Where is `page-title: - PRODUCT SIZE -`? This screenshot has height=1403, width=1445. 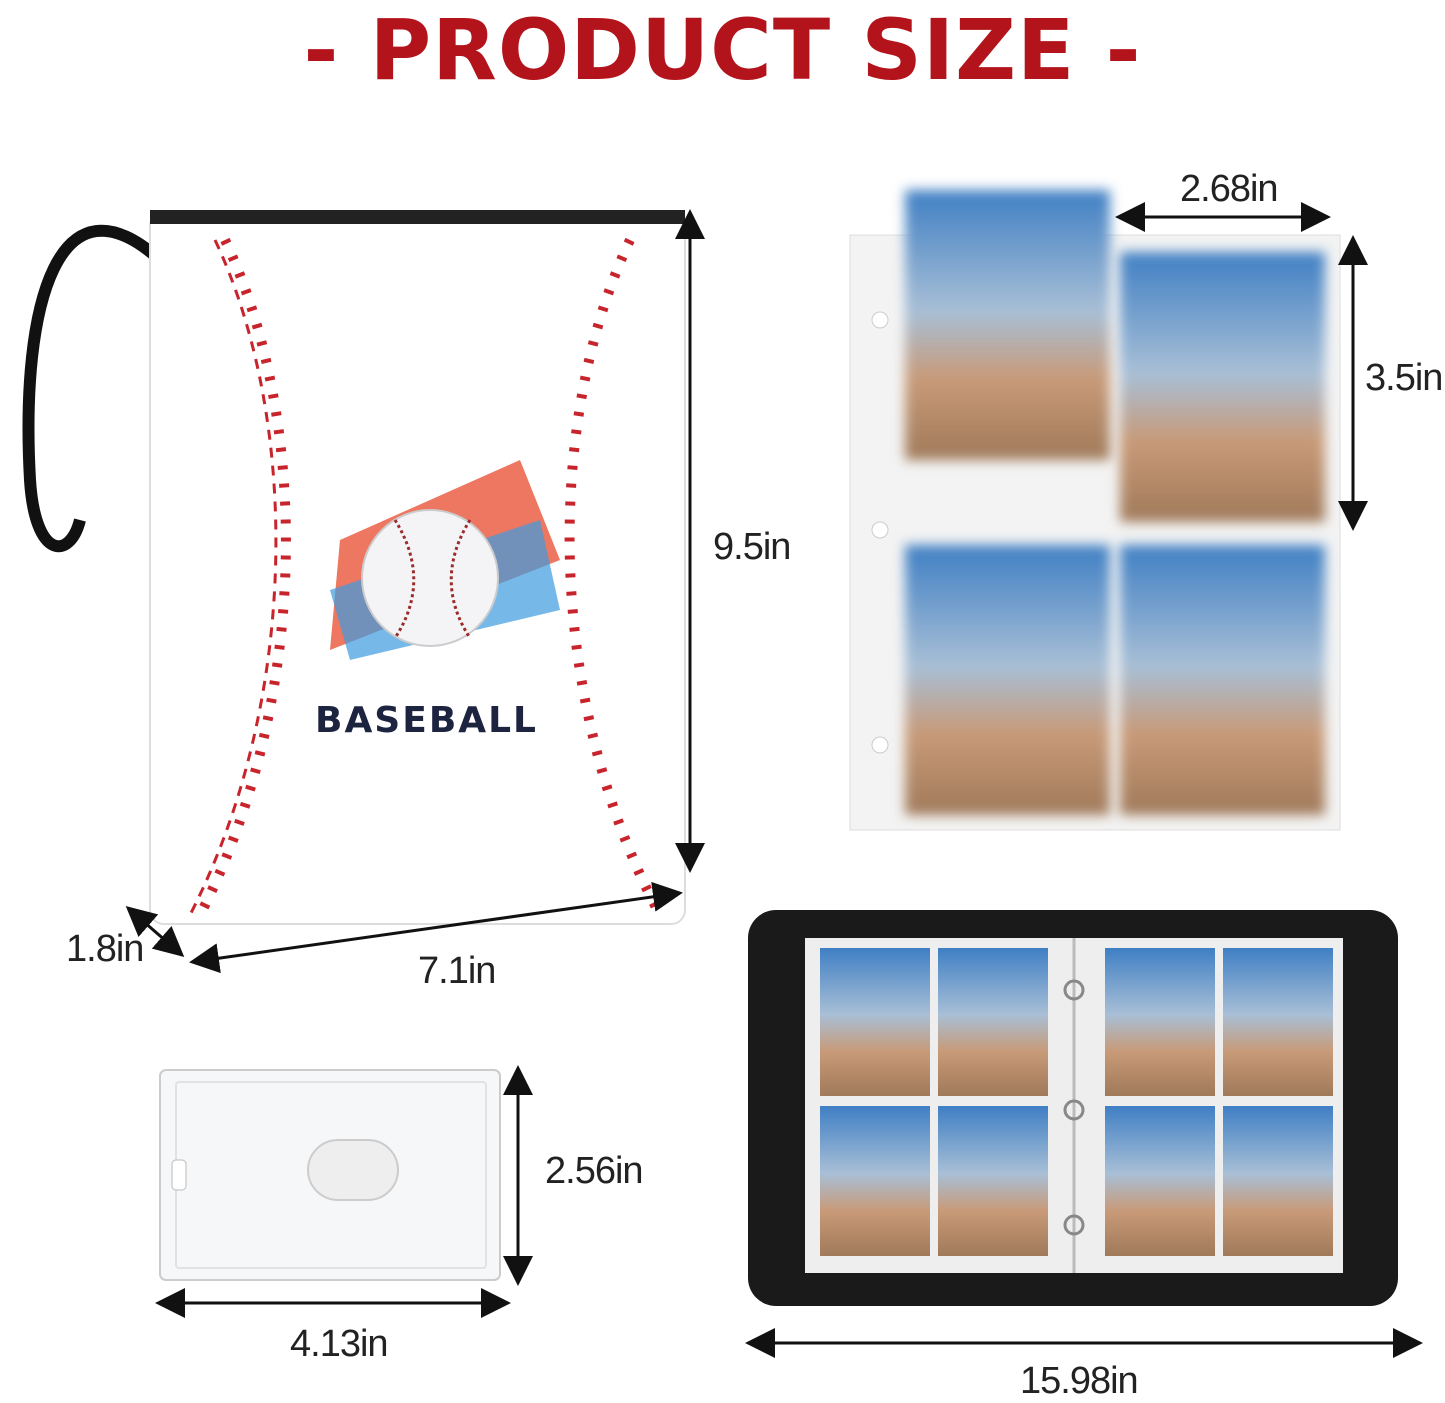
page-title: - PRODUCT SIZE - is located at coordinates (722, 50).